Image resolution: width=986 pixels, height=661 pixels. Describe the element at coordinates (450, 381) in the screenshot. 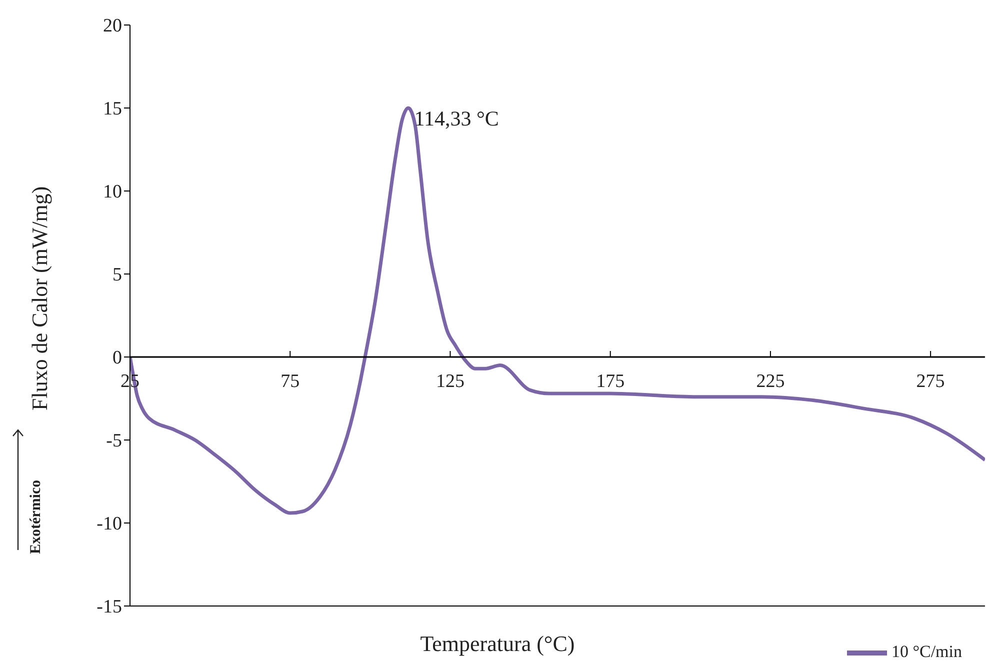

I see `x-tick-label: 125` at that location.